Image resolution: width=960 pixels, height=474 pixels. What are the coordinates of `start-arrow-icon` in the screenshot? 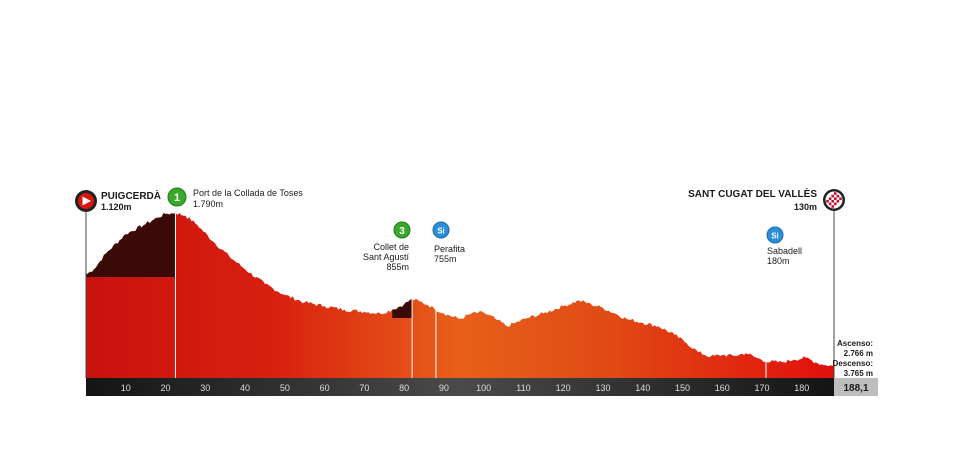 It's located at (86, 201).